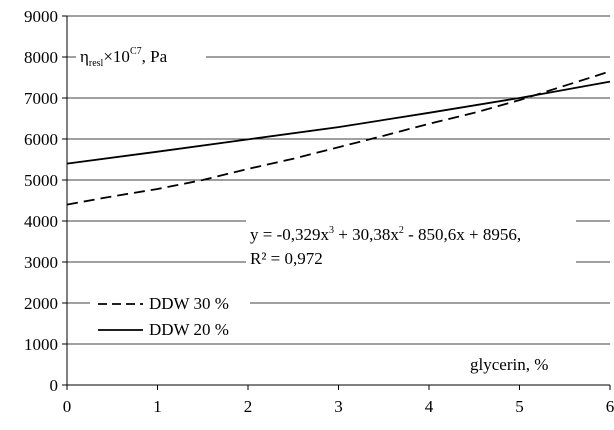 This screenshot has height=430, width=614. What do you see at coordinates (41, 303) in the screenshot?
I see `y-tick-label-2000: 2000` at bounding box center [41, 303].